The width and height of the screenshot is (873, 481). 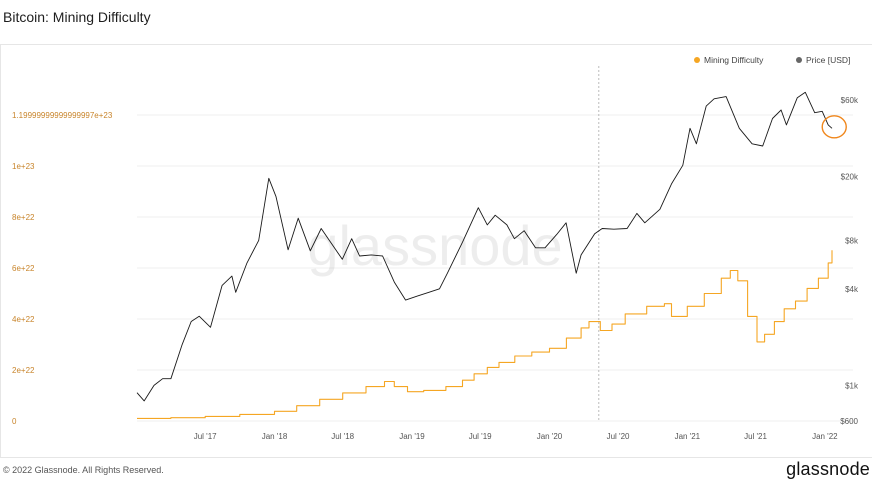 What do you see at coordinates (23, 268) in the screenshot?
I see `left-tick-label: 6e+22` at bounding box center [23, 268].